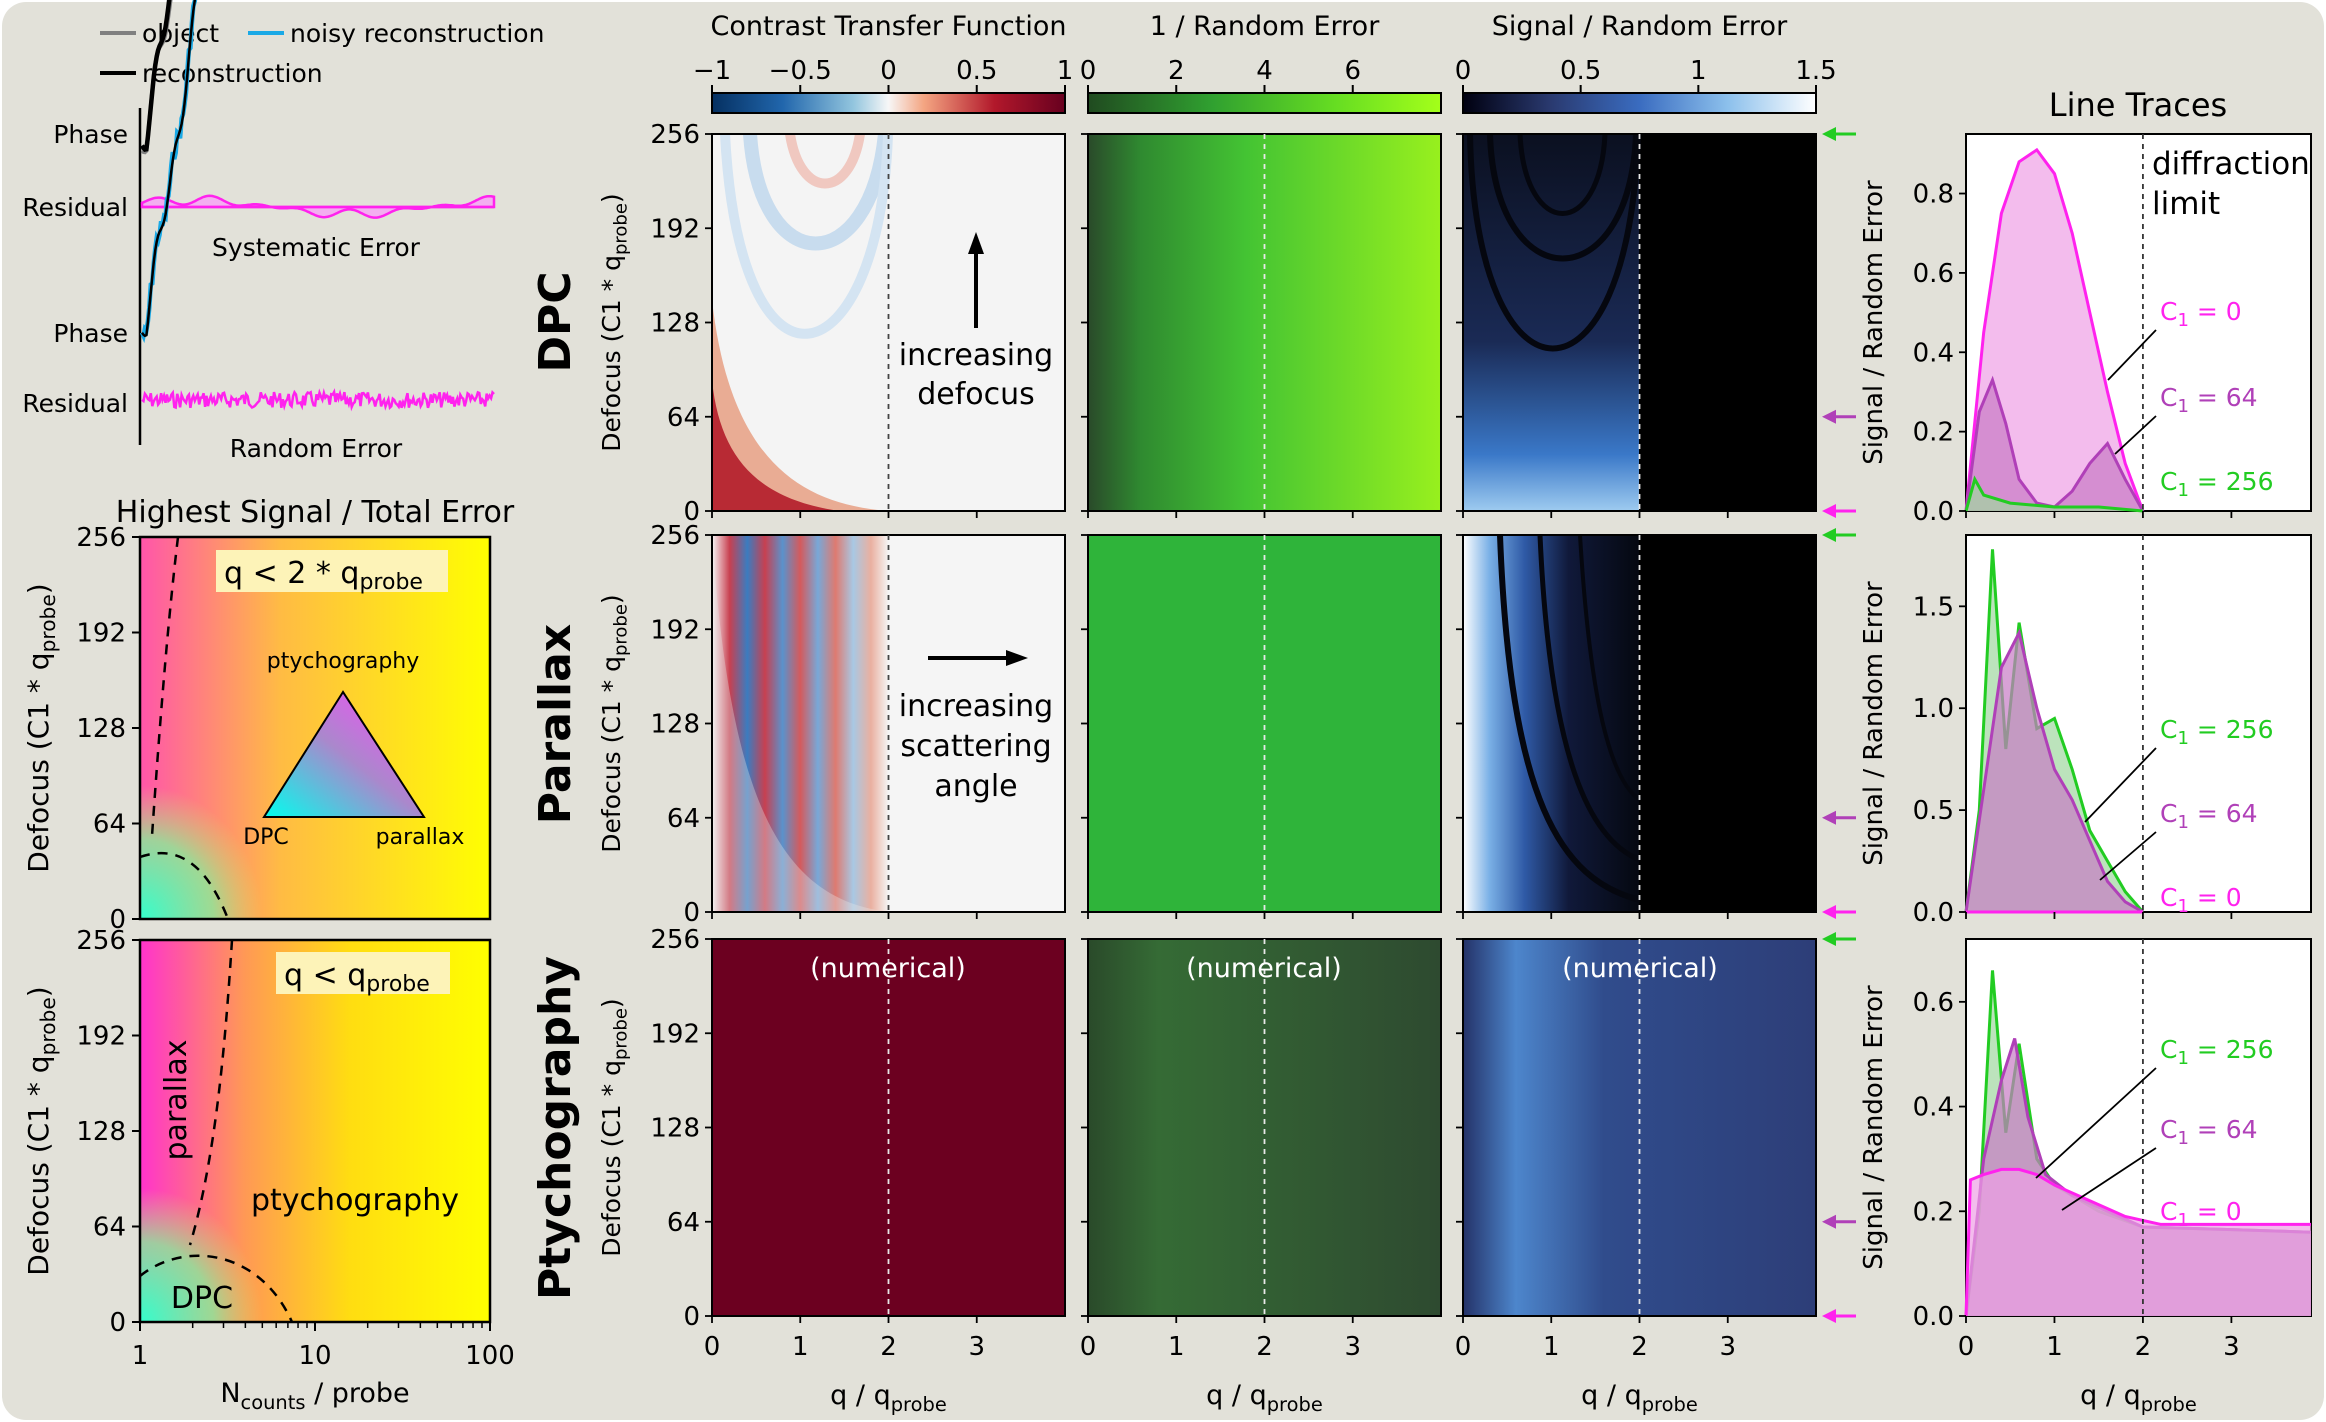 This screenshot has width=2326, height=1422. Describe the element at coordinates (41, 1130) in the screenshot. I see `map-ylabel: Defocus (C1 * qprobe)` at that location.